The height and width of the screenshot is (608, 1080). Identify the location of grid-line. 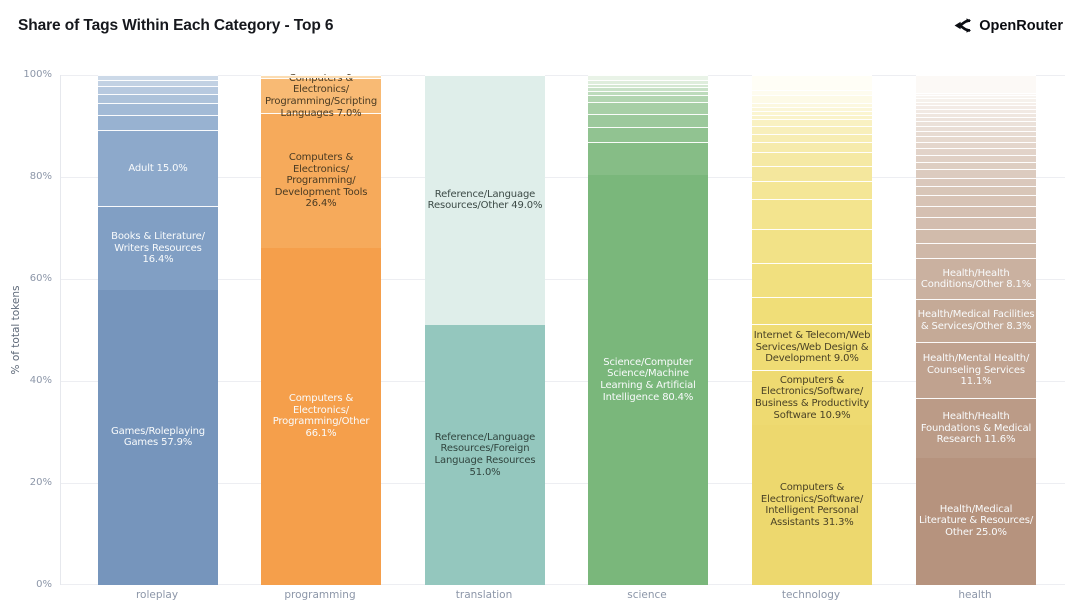
(563, 483).